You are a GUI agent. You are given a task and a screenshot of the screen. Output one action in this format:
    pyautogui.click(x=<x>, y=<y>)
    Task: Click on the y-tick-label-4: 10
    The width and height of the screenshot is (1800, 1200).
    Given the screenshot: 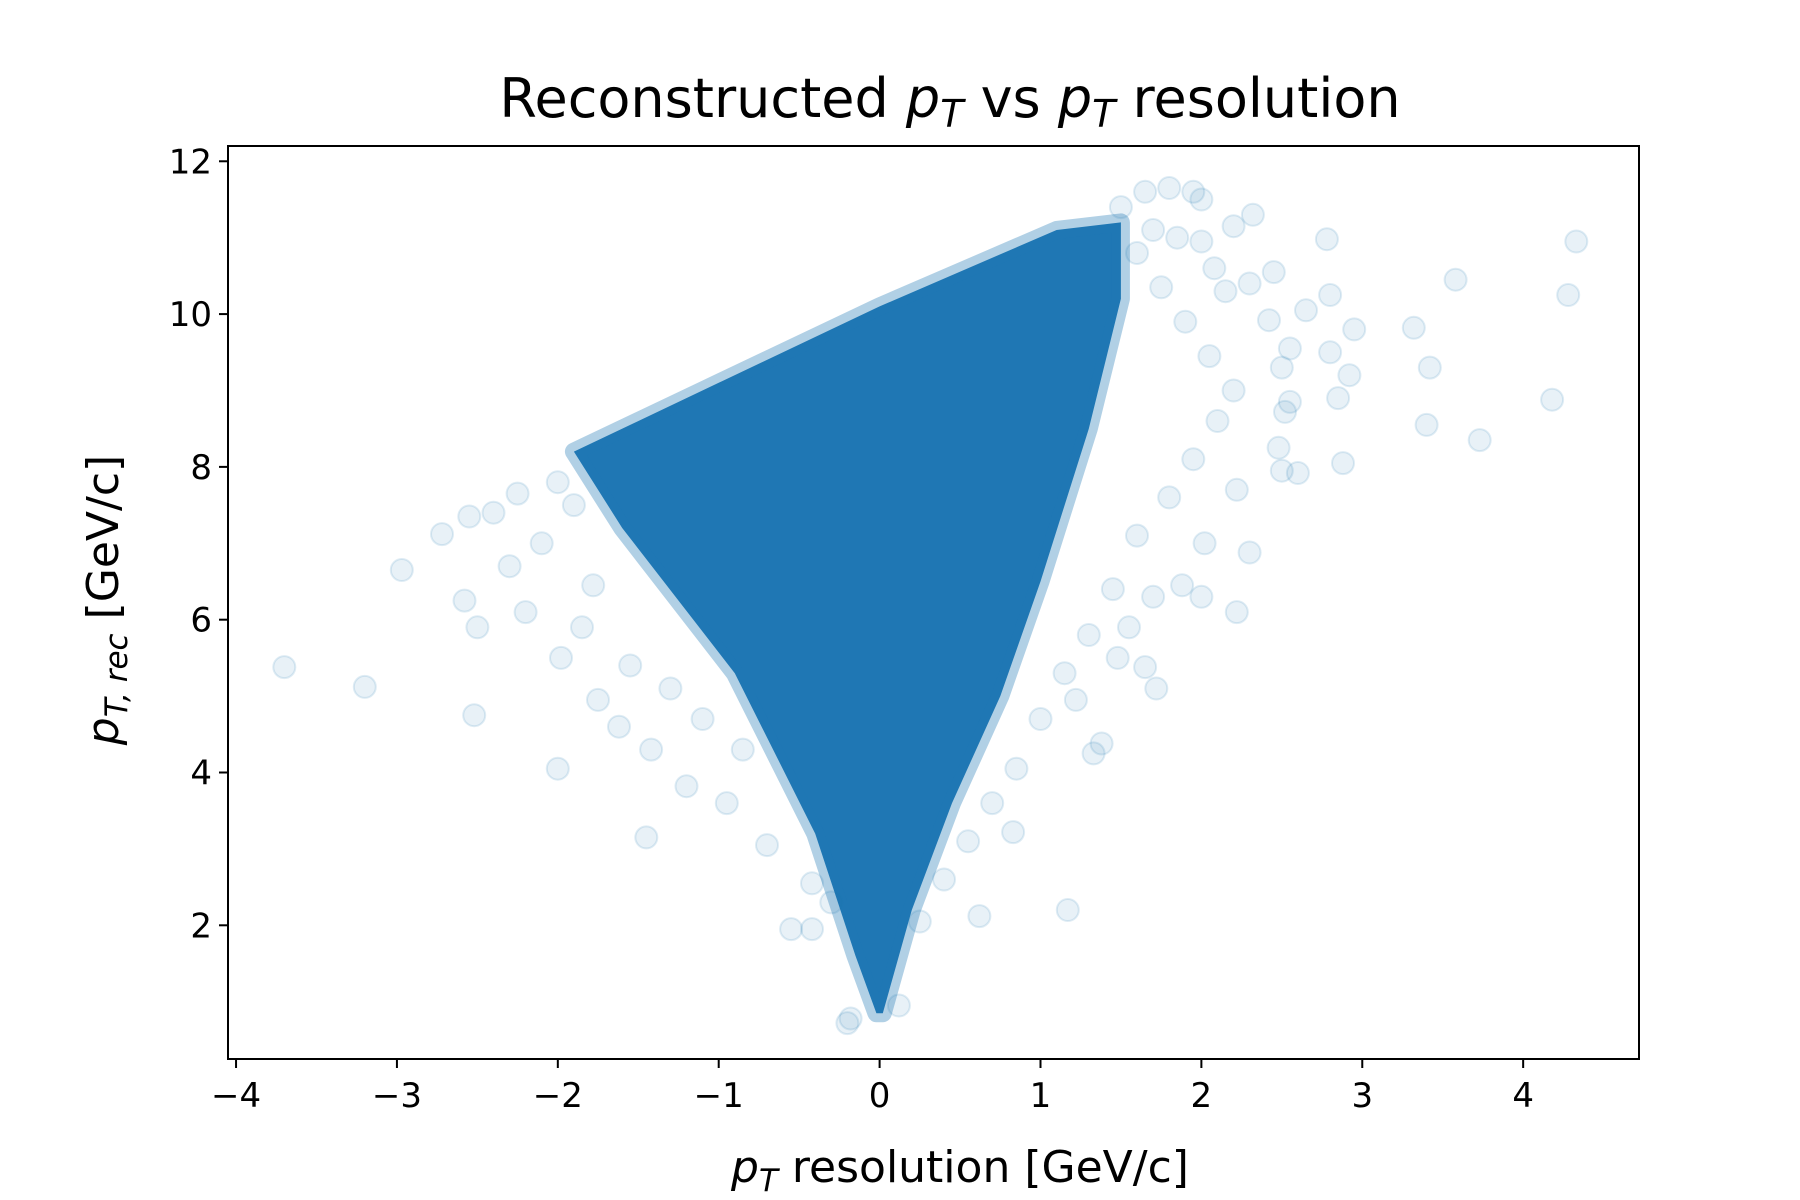 What is the action you would take?
    pyautogui.click(x=190, y=315)
    